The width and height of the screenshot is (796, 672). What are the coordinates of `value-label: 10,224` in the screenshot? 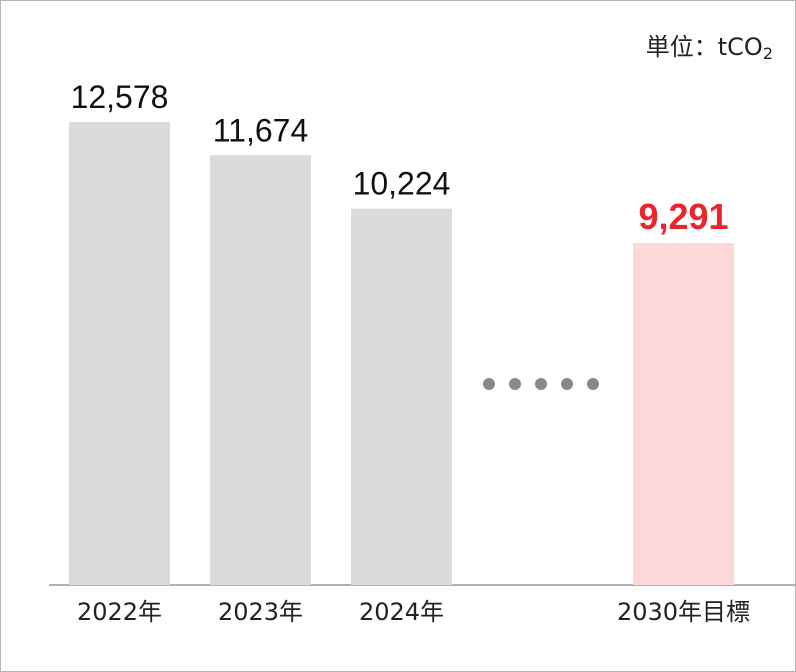 It's located at (402, 184).